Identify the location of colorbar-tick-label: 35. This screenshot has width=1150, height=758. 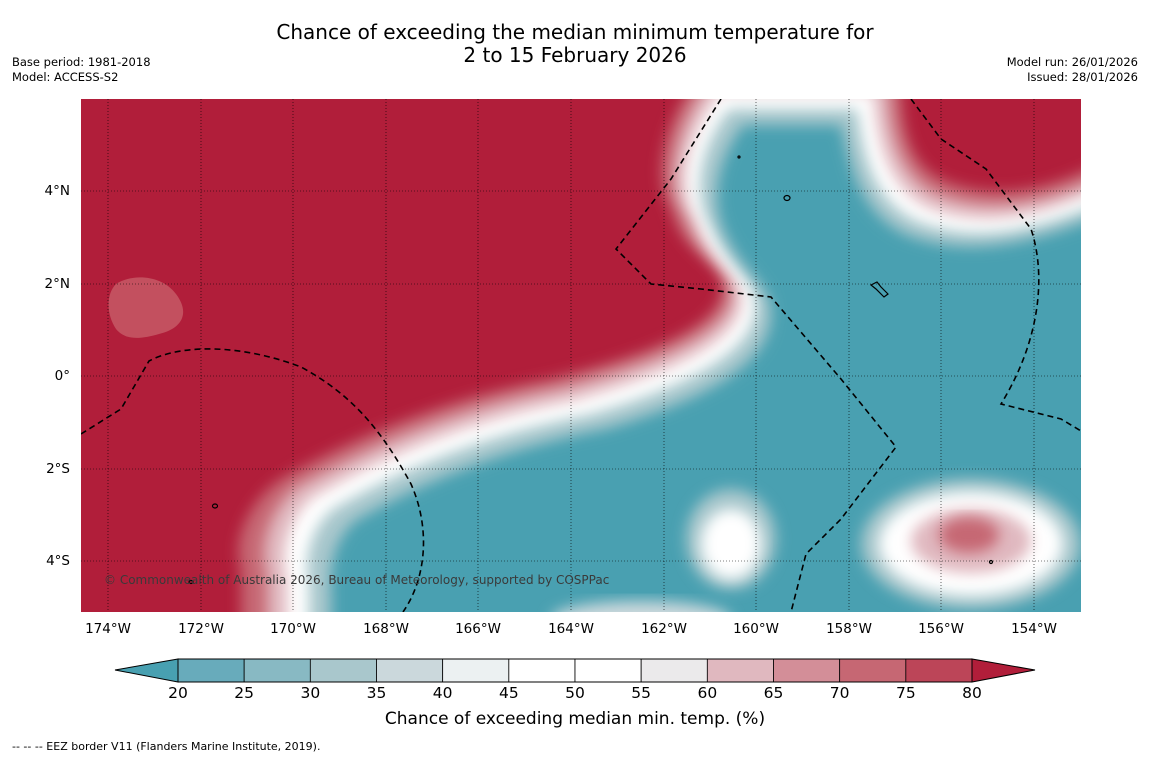
(376, 693).